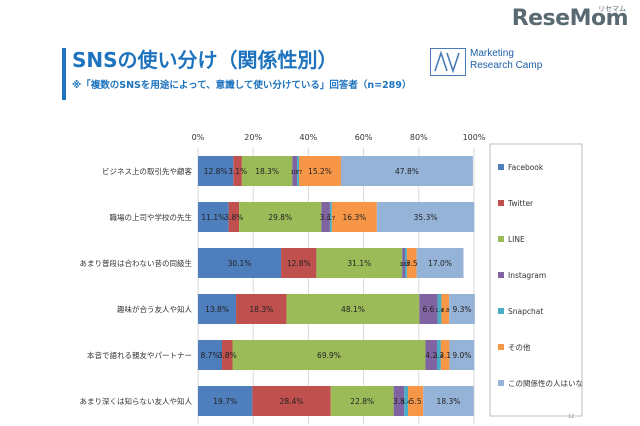 The height and width of the screenshot is (426, 640). Describe the element at coordinates (151, 217) in the screenshot. I see `category-label: 職場の上司や学校の先生` at that location.